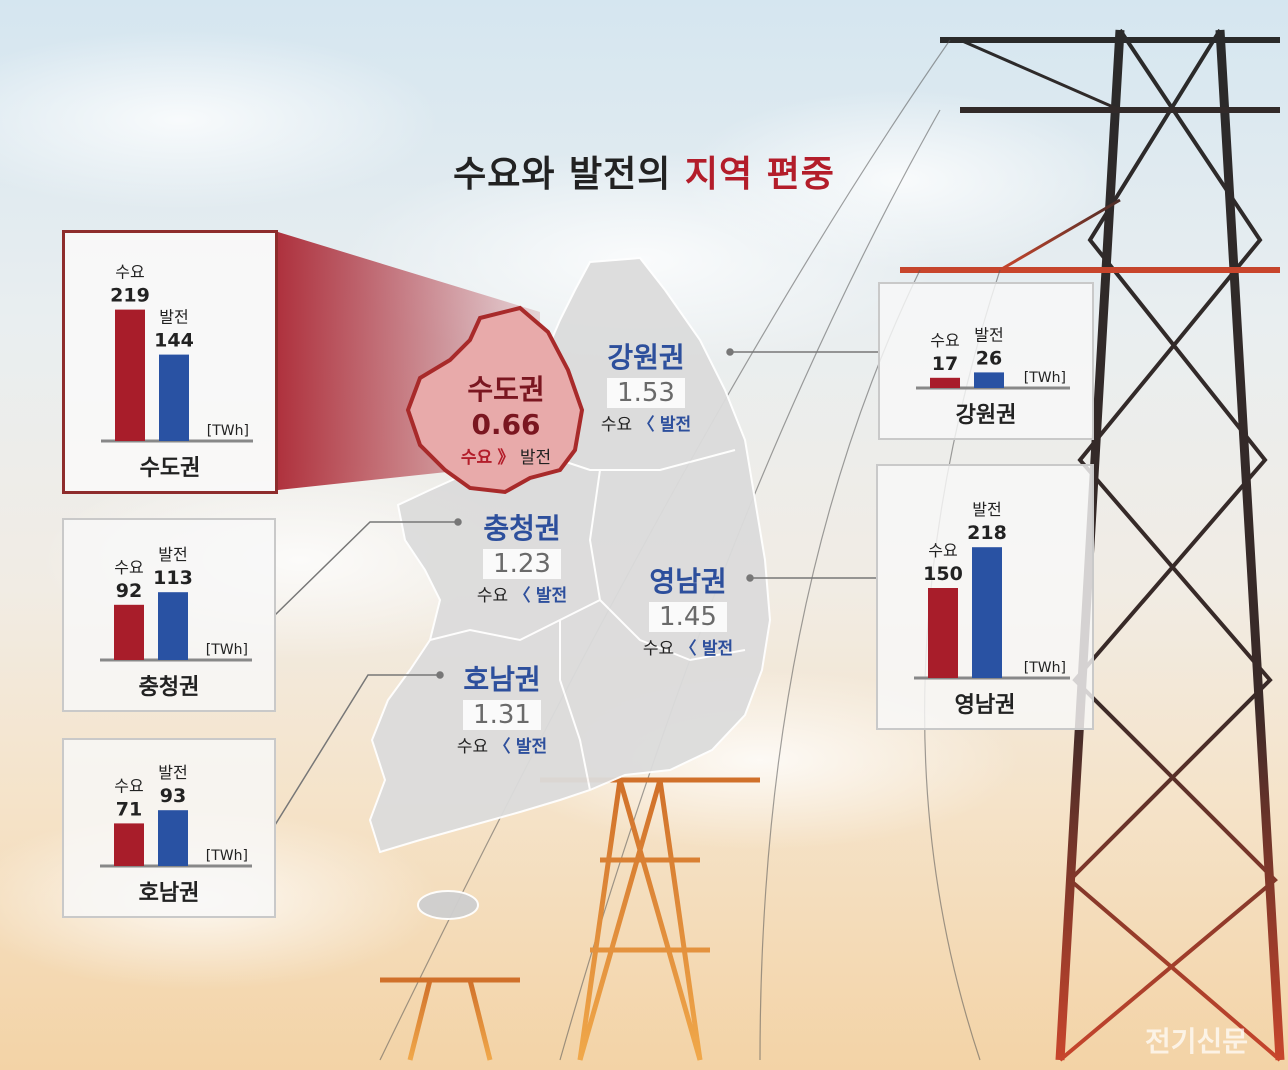  What do you see at coordinates (688, 581) in the screenshot?
I see `region-name: 영남권` at bounding box center [688, 581].